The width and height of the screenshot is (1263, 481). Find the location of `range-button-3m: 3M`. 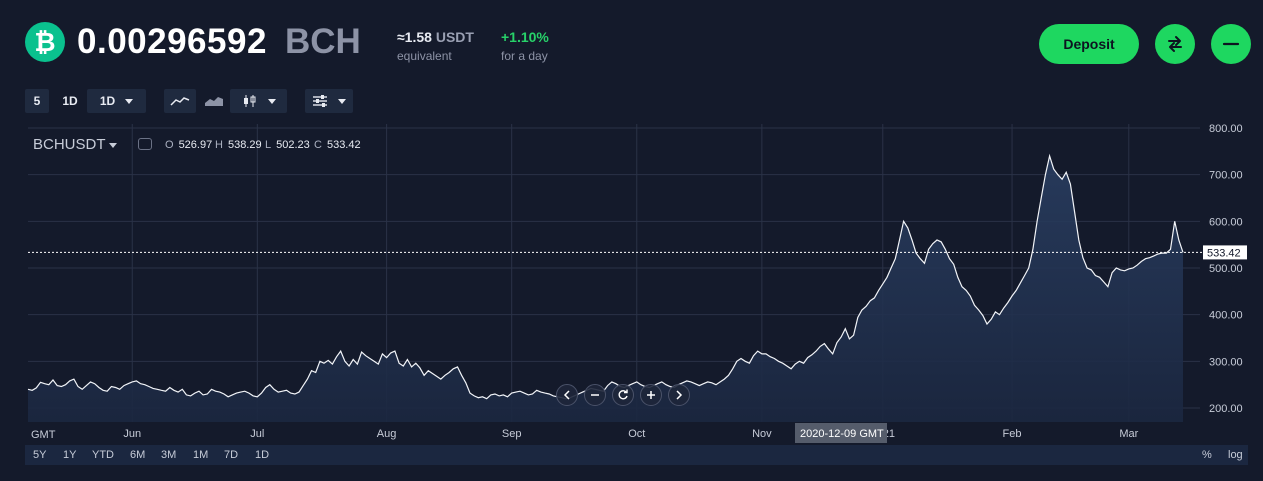

range-button-3m: 3M is located at coordinates (169, 455).